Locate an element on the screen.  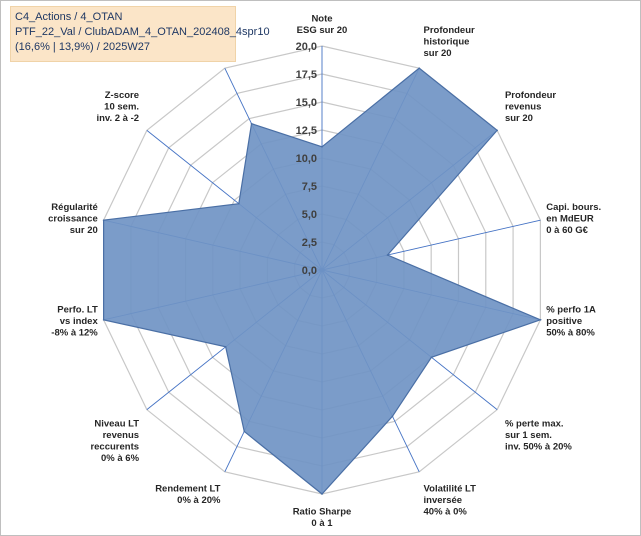
axis-label: Ratio Sharpe 0 à 1 is located at coordinates (322, 518).